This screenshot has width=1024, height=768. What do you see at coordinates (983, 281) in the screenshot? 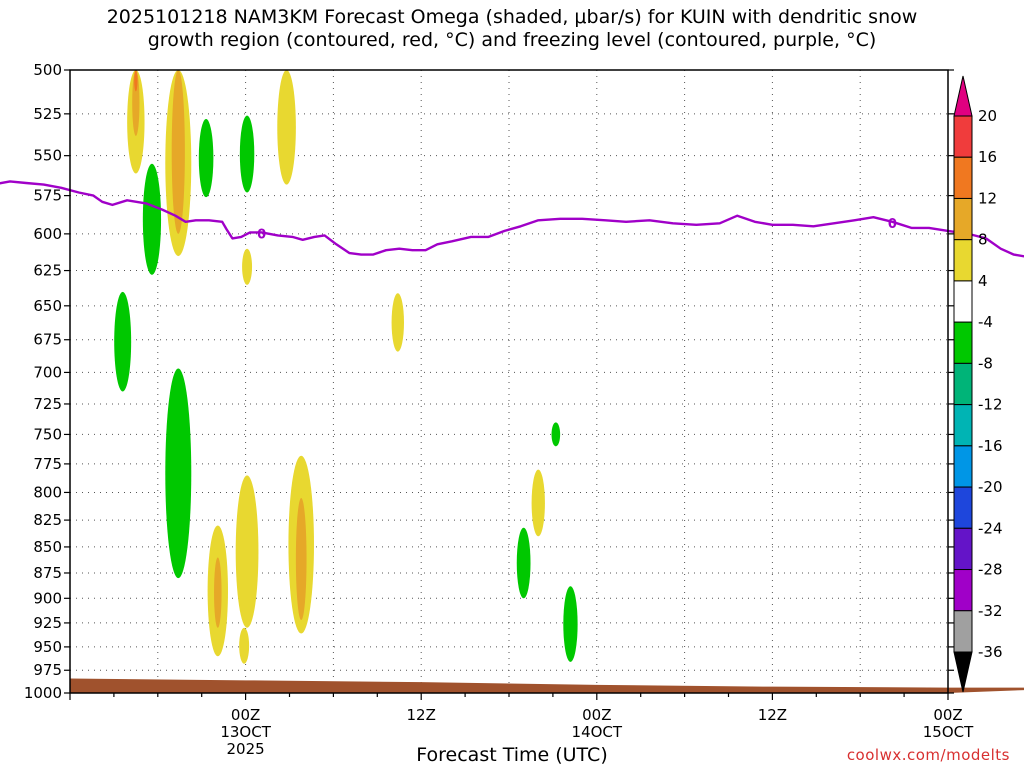
I see `colorbar-label: 4` at bounding box center [983, 281].